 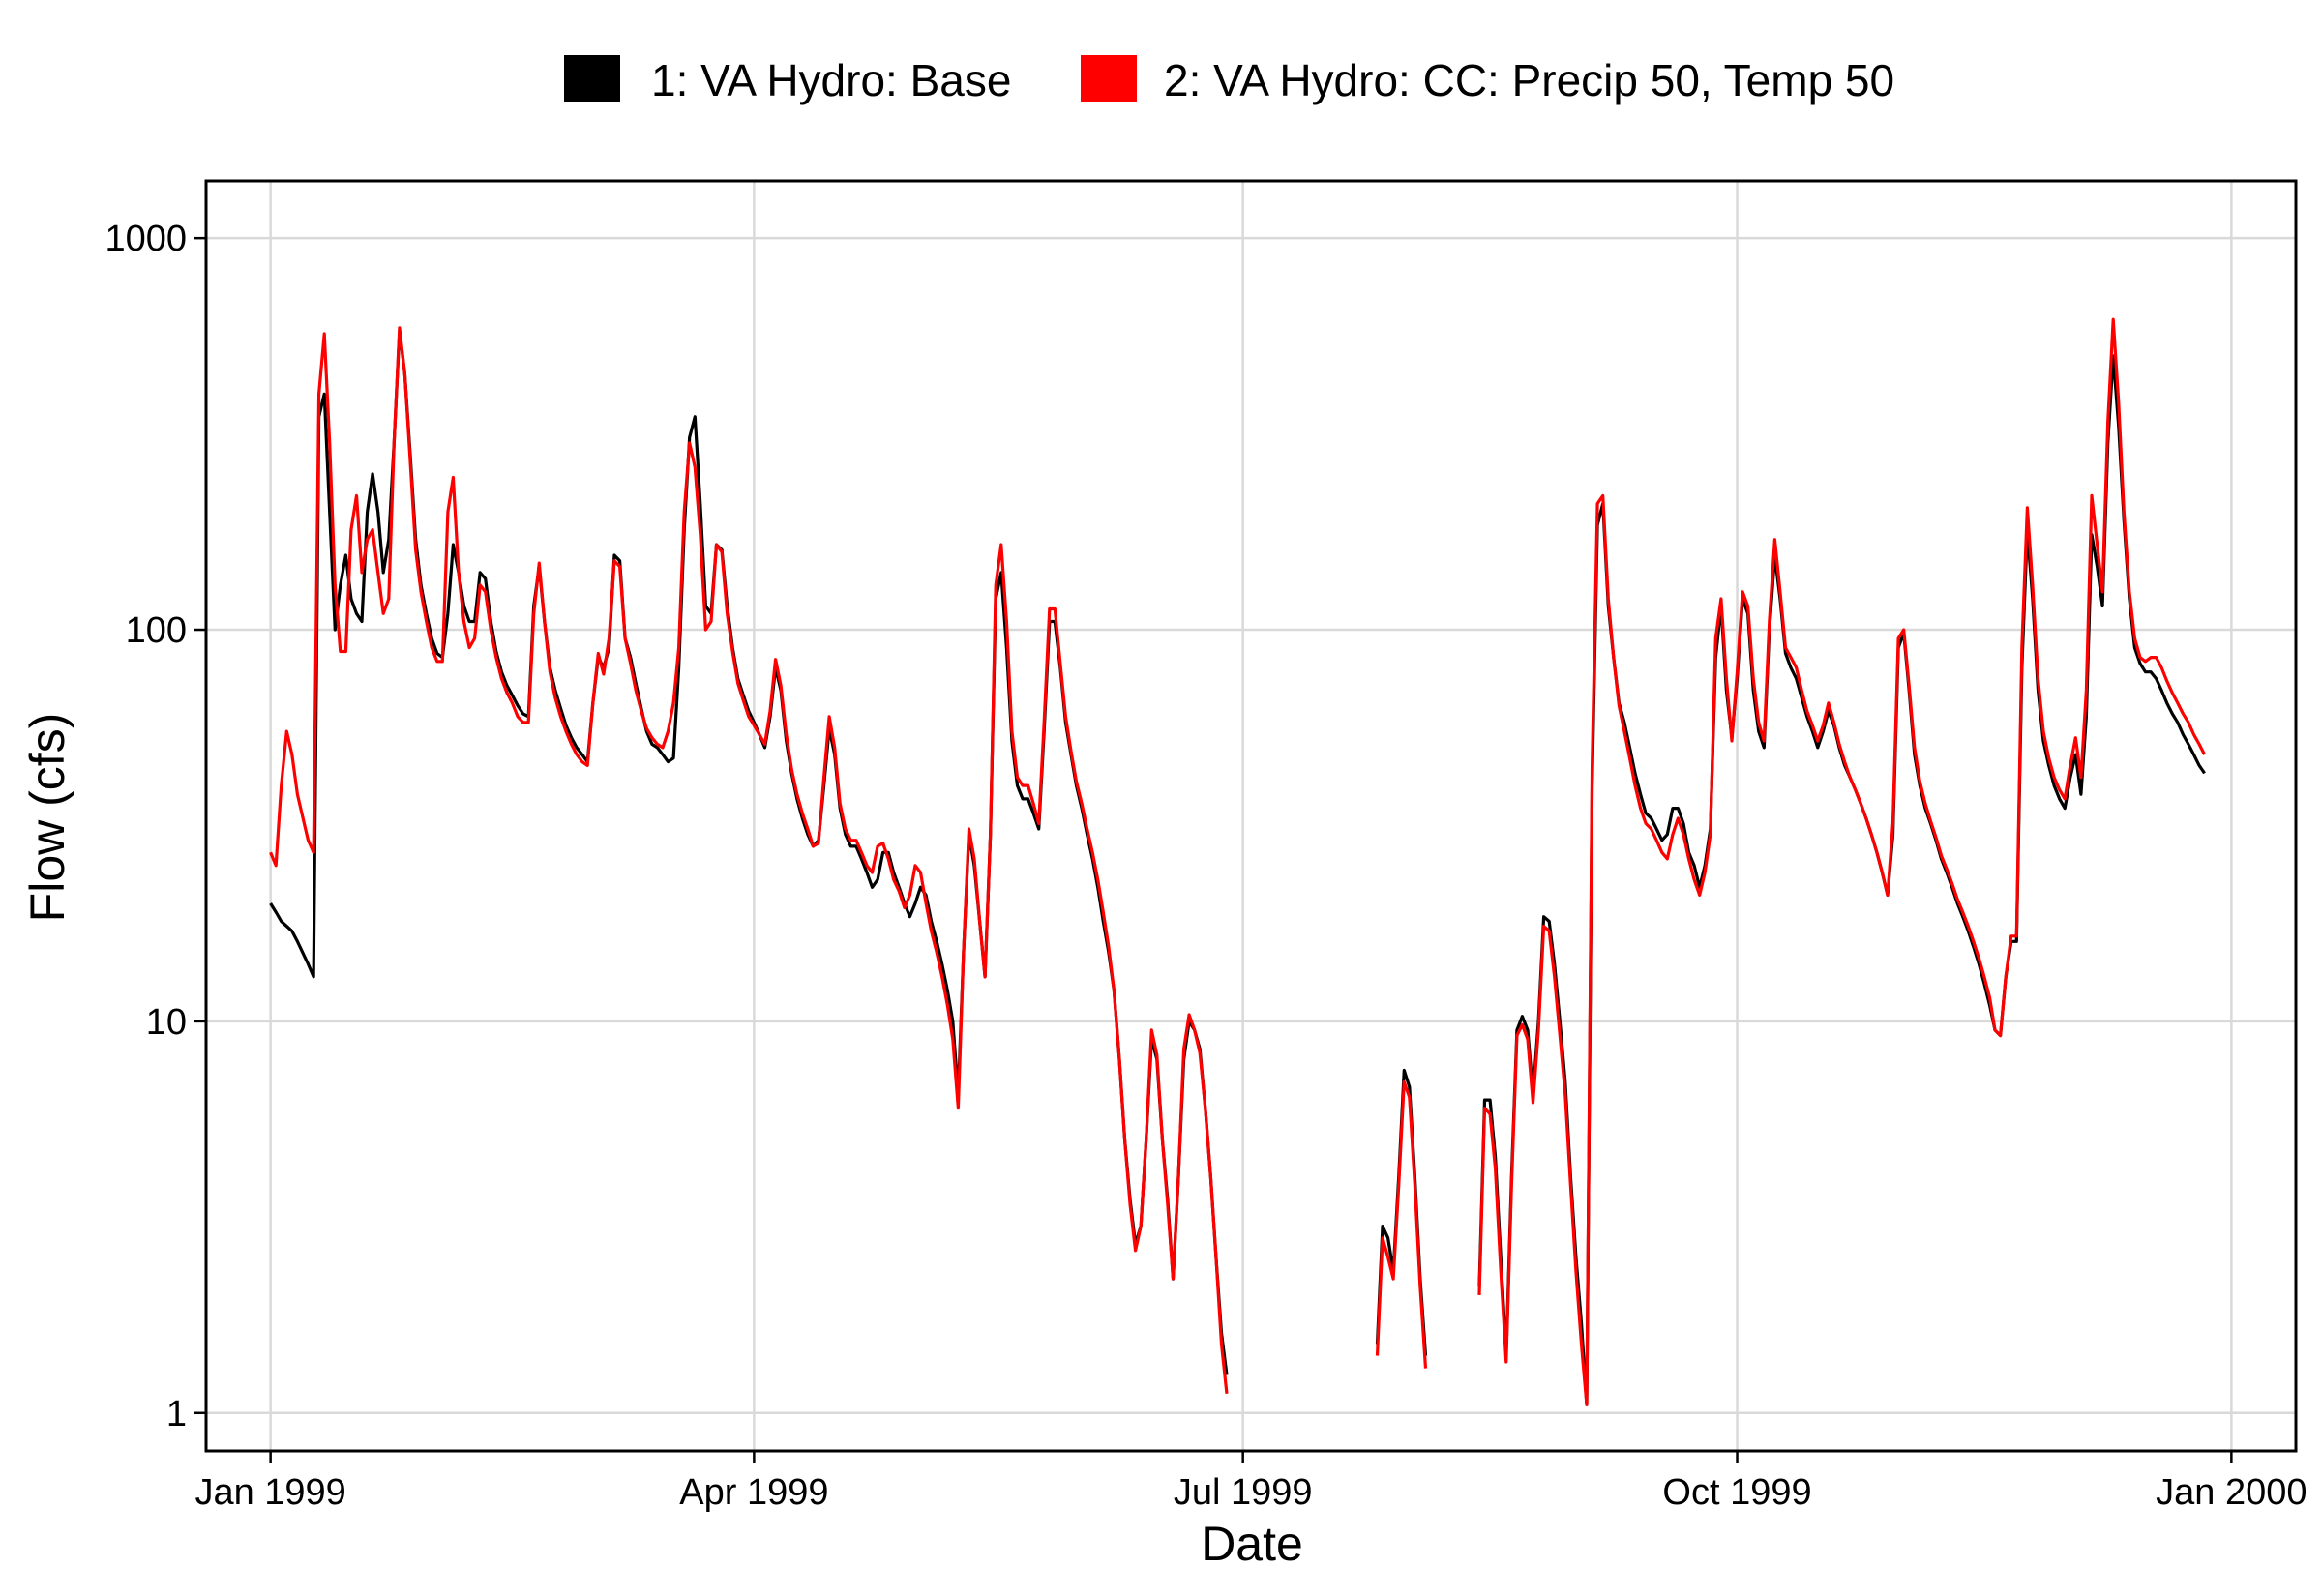 I want to click on y-tick-label: 100, so click(x=156, y=630).